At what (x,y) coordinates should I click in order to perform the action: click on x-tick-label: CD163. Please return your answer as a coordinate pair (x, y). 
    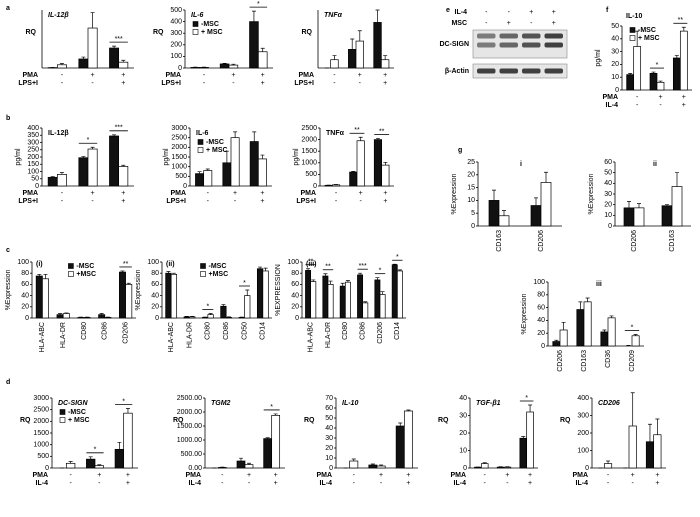
    Looking at the image, I should click on (584, 361).